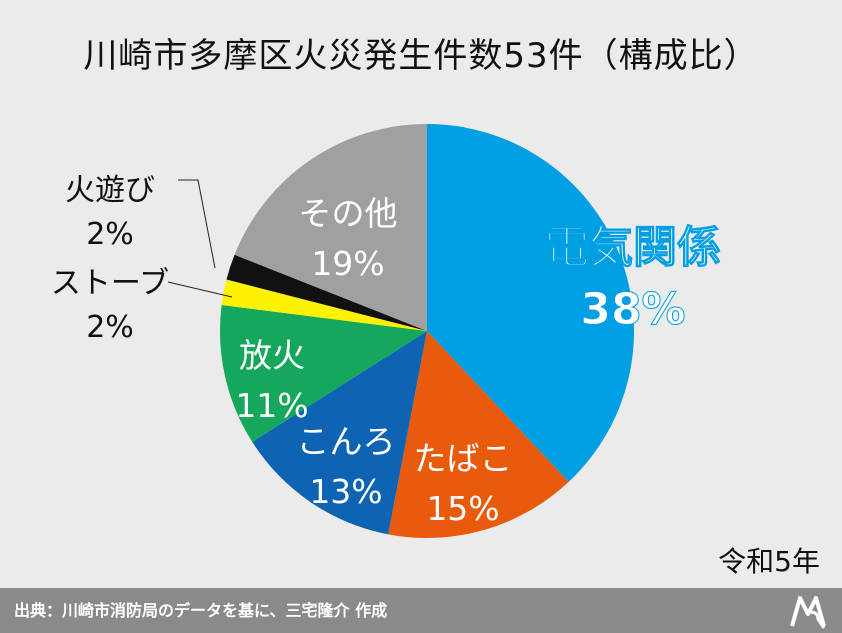  I want to click on chart-title: 川崎市多摩区火災発生件数53件（構成比）, so click(421, 56).